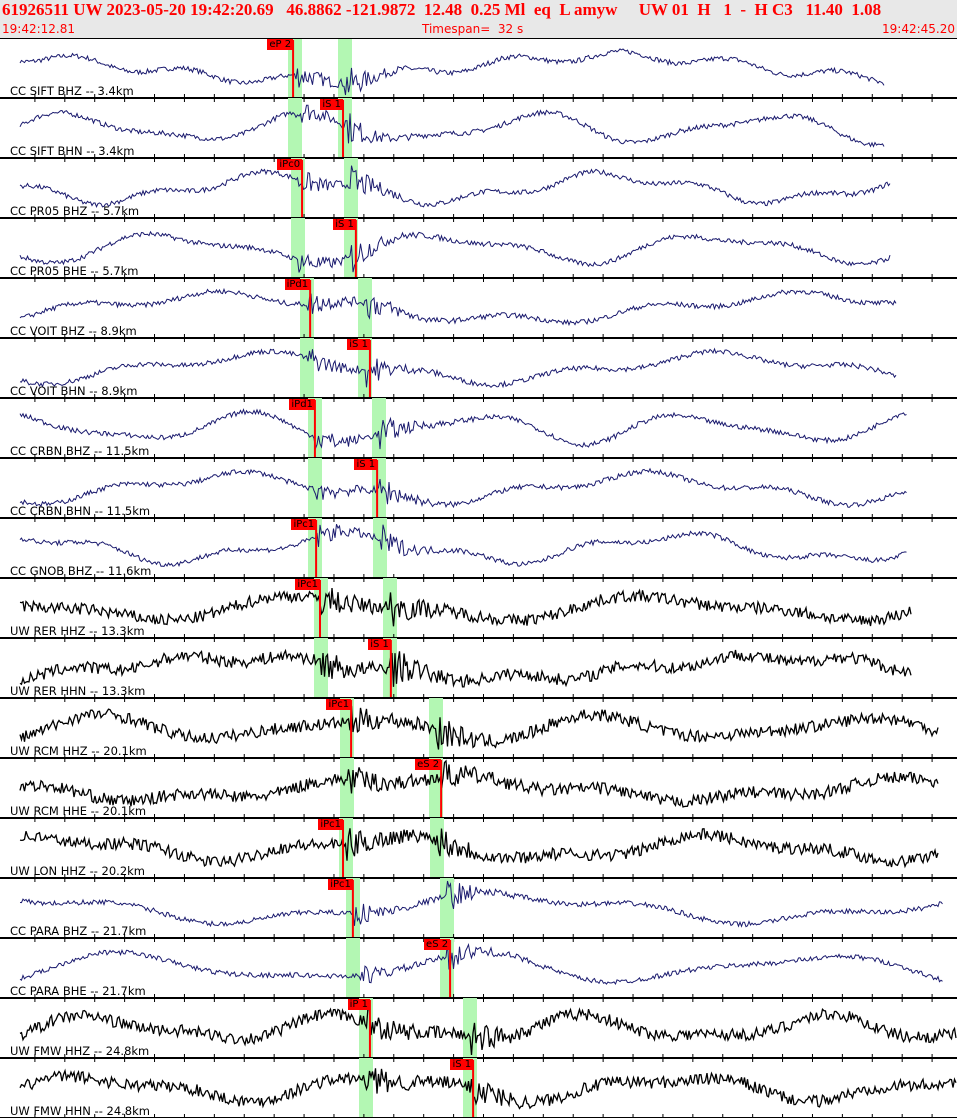 The width and height of the screenshot is (957, 1118). I want to click on trace-label: CC PARA BHE -- 21.7km, so click(78, 991).